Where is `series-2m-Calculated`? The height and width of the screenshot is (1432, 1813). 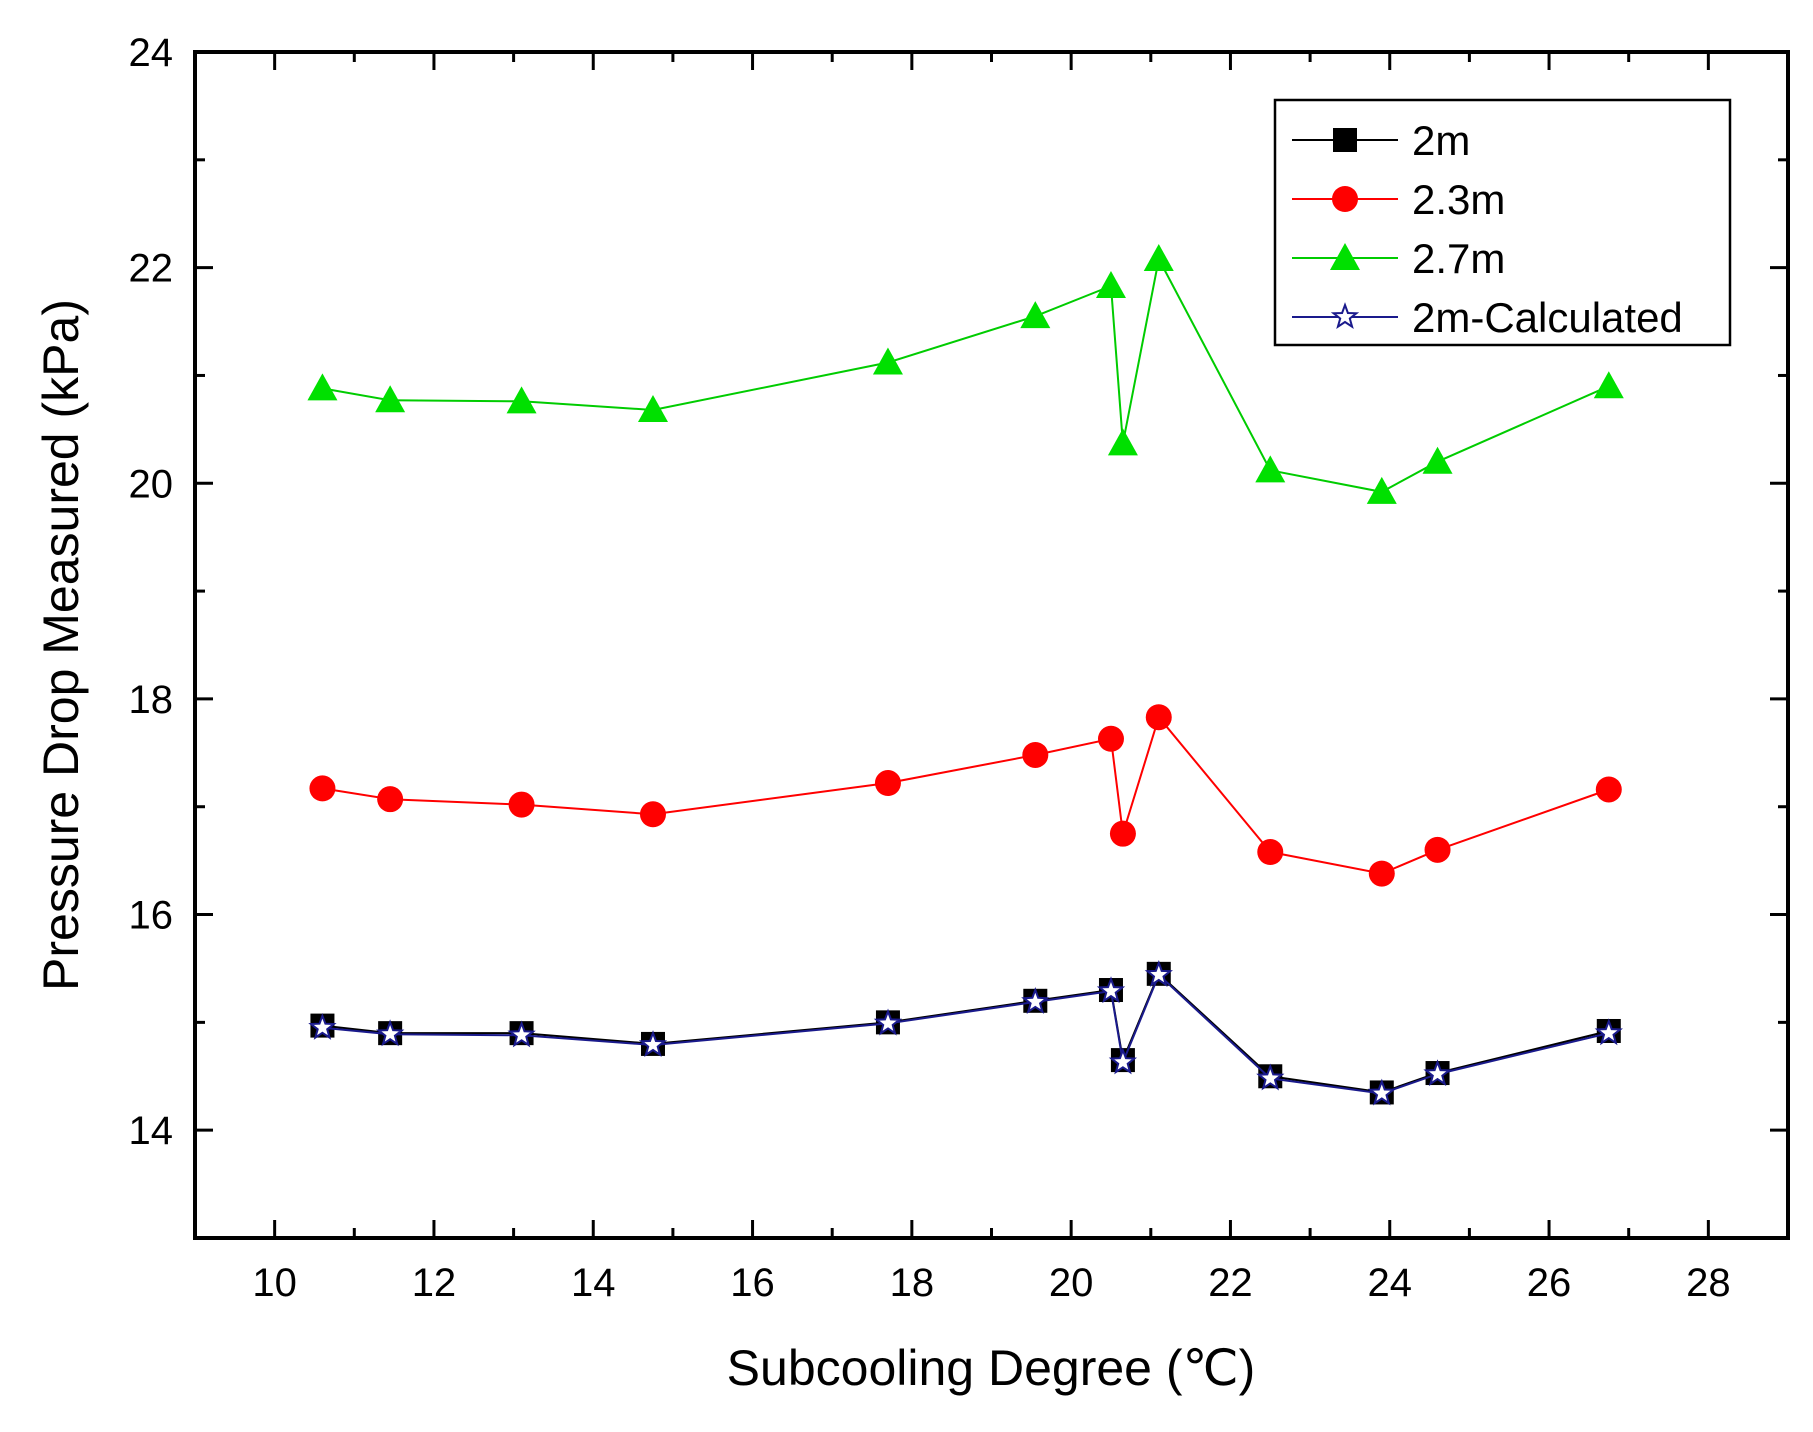 series-2m-Calculated is located at coordinates (965, 1033).